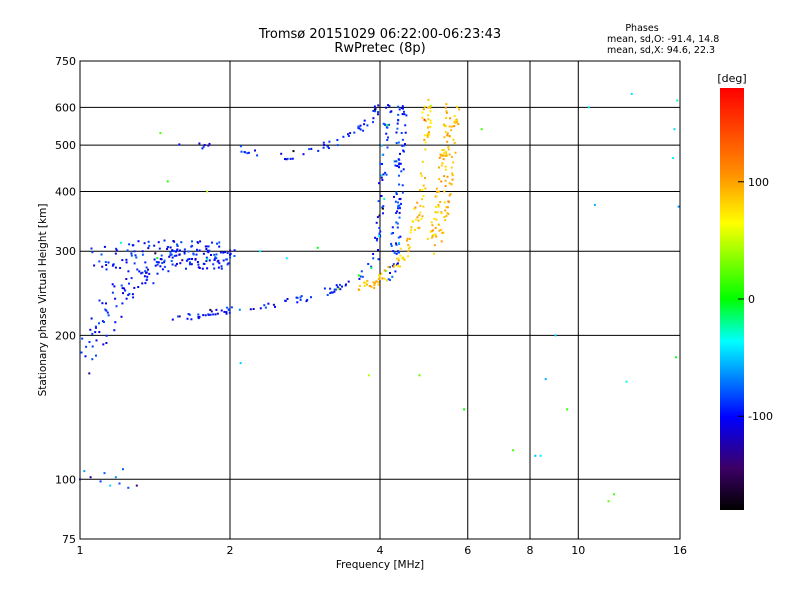 Image resolution: width=800 pixels, height=600 pixels. What do you see at coordinates (65, 335) in the screenshot?
I see `y-tick-label: 200` at bounding box center [65, 335].